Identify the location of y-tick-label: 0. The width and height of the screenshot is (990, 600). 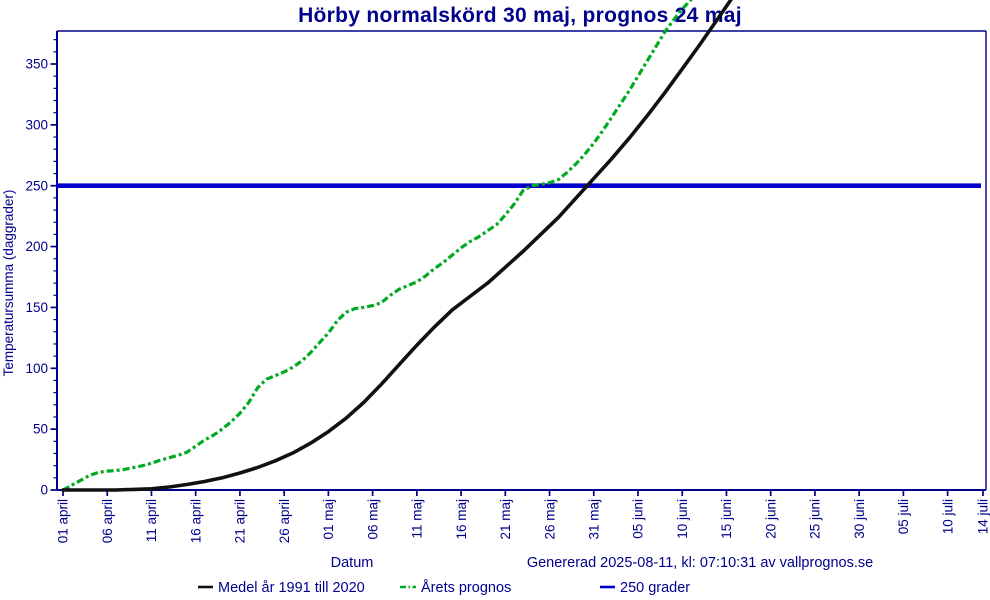
(44, 490).